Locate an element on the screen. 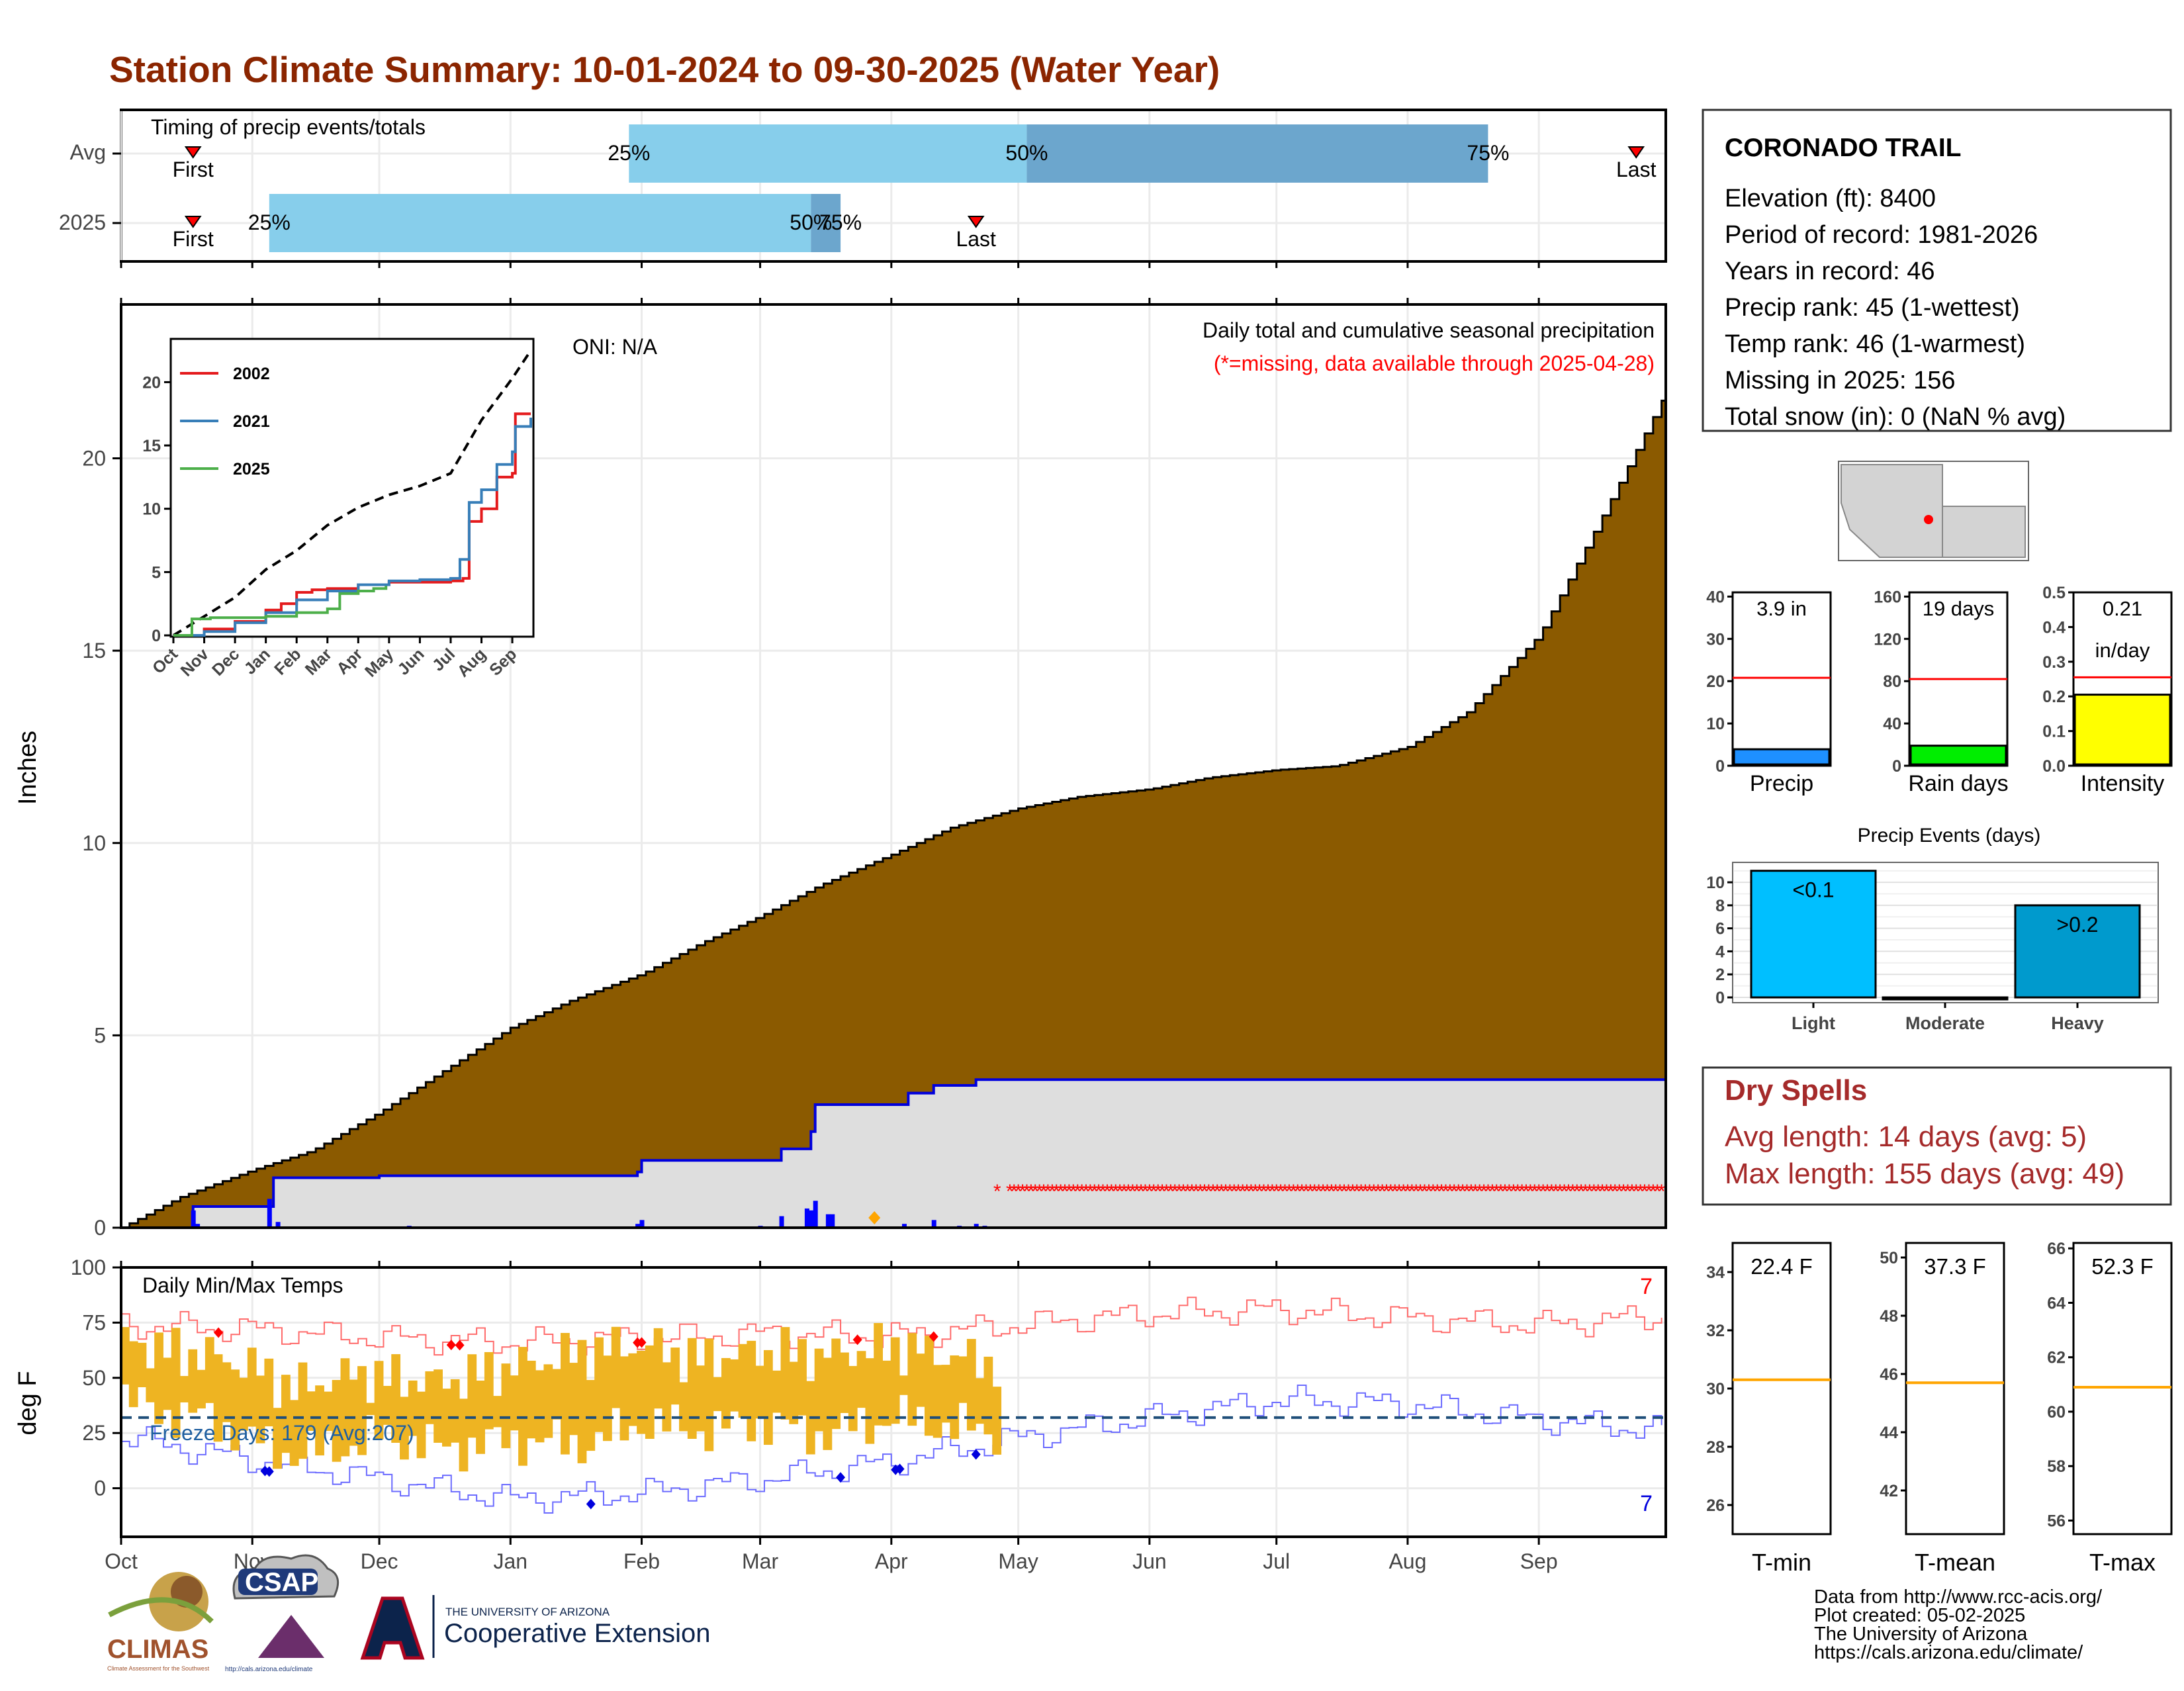 The height and width of the screenshot is (1691, 2184). events-bar-light is located at coordinates (1814, 934).